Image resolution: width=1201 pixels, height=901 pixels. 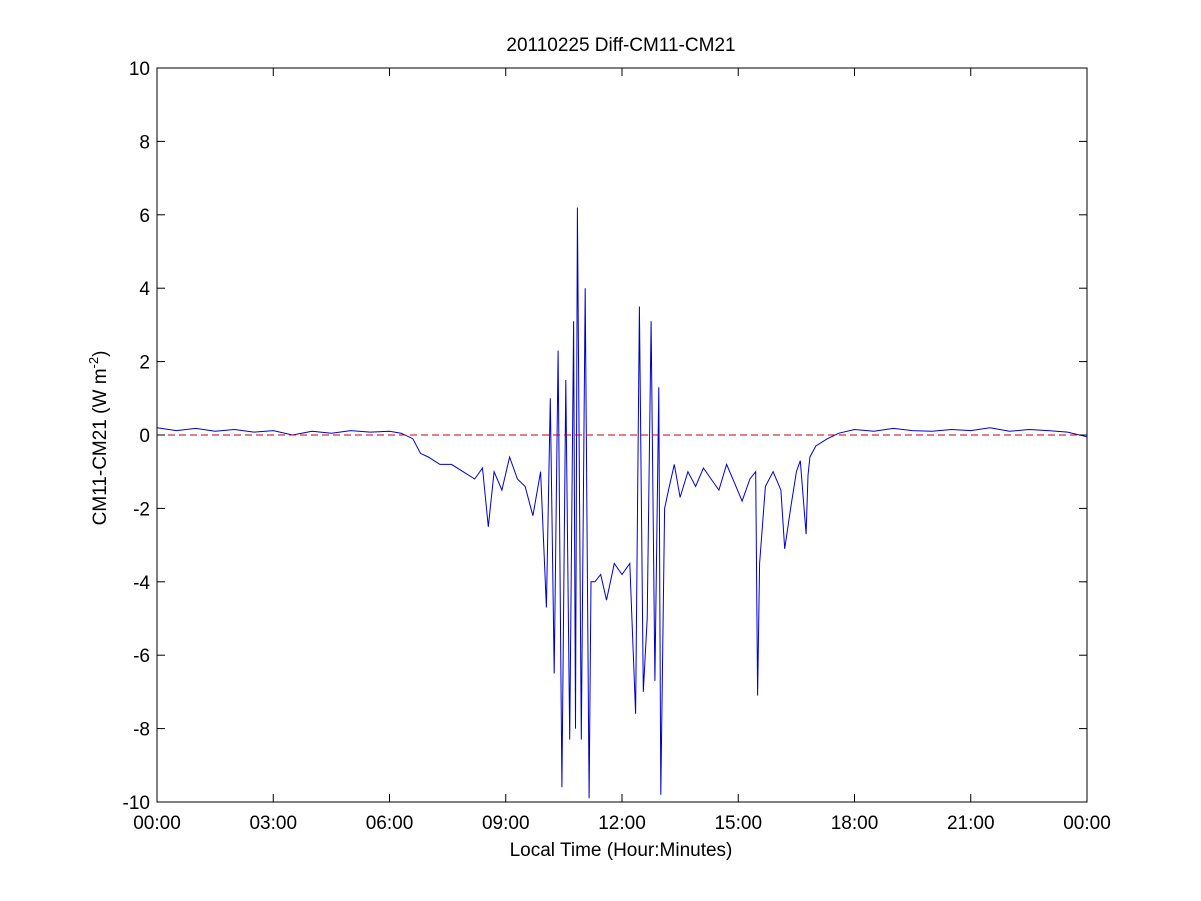 I want to click on y-tick-label: 2, so click(x=144, y=363).